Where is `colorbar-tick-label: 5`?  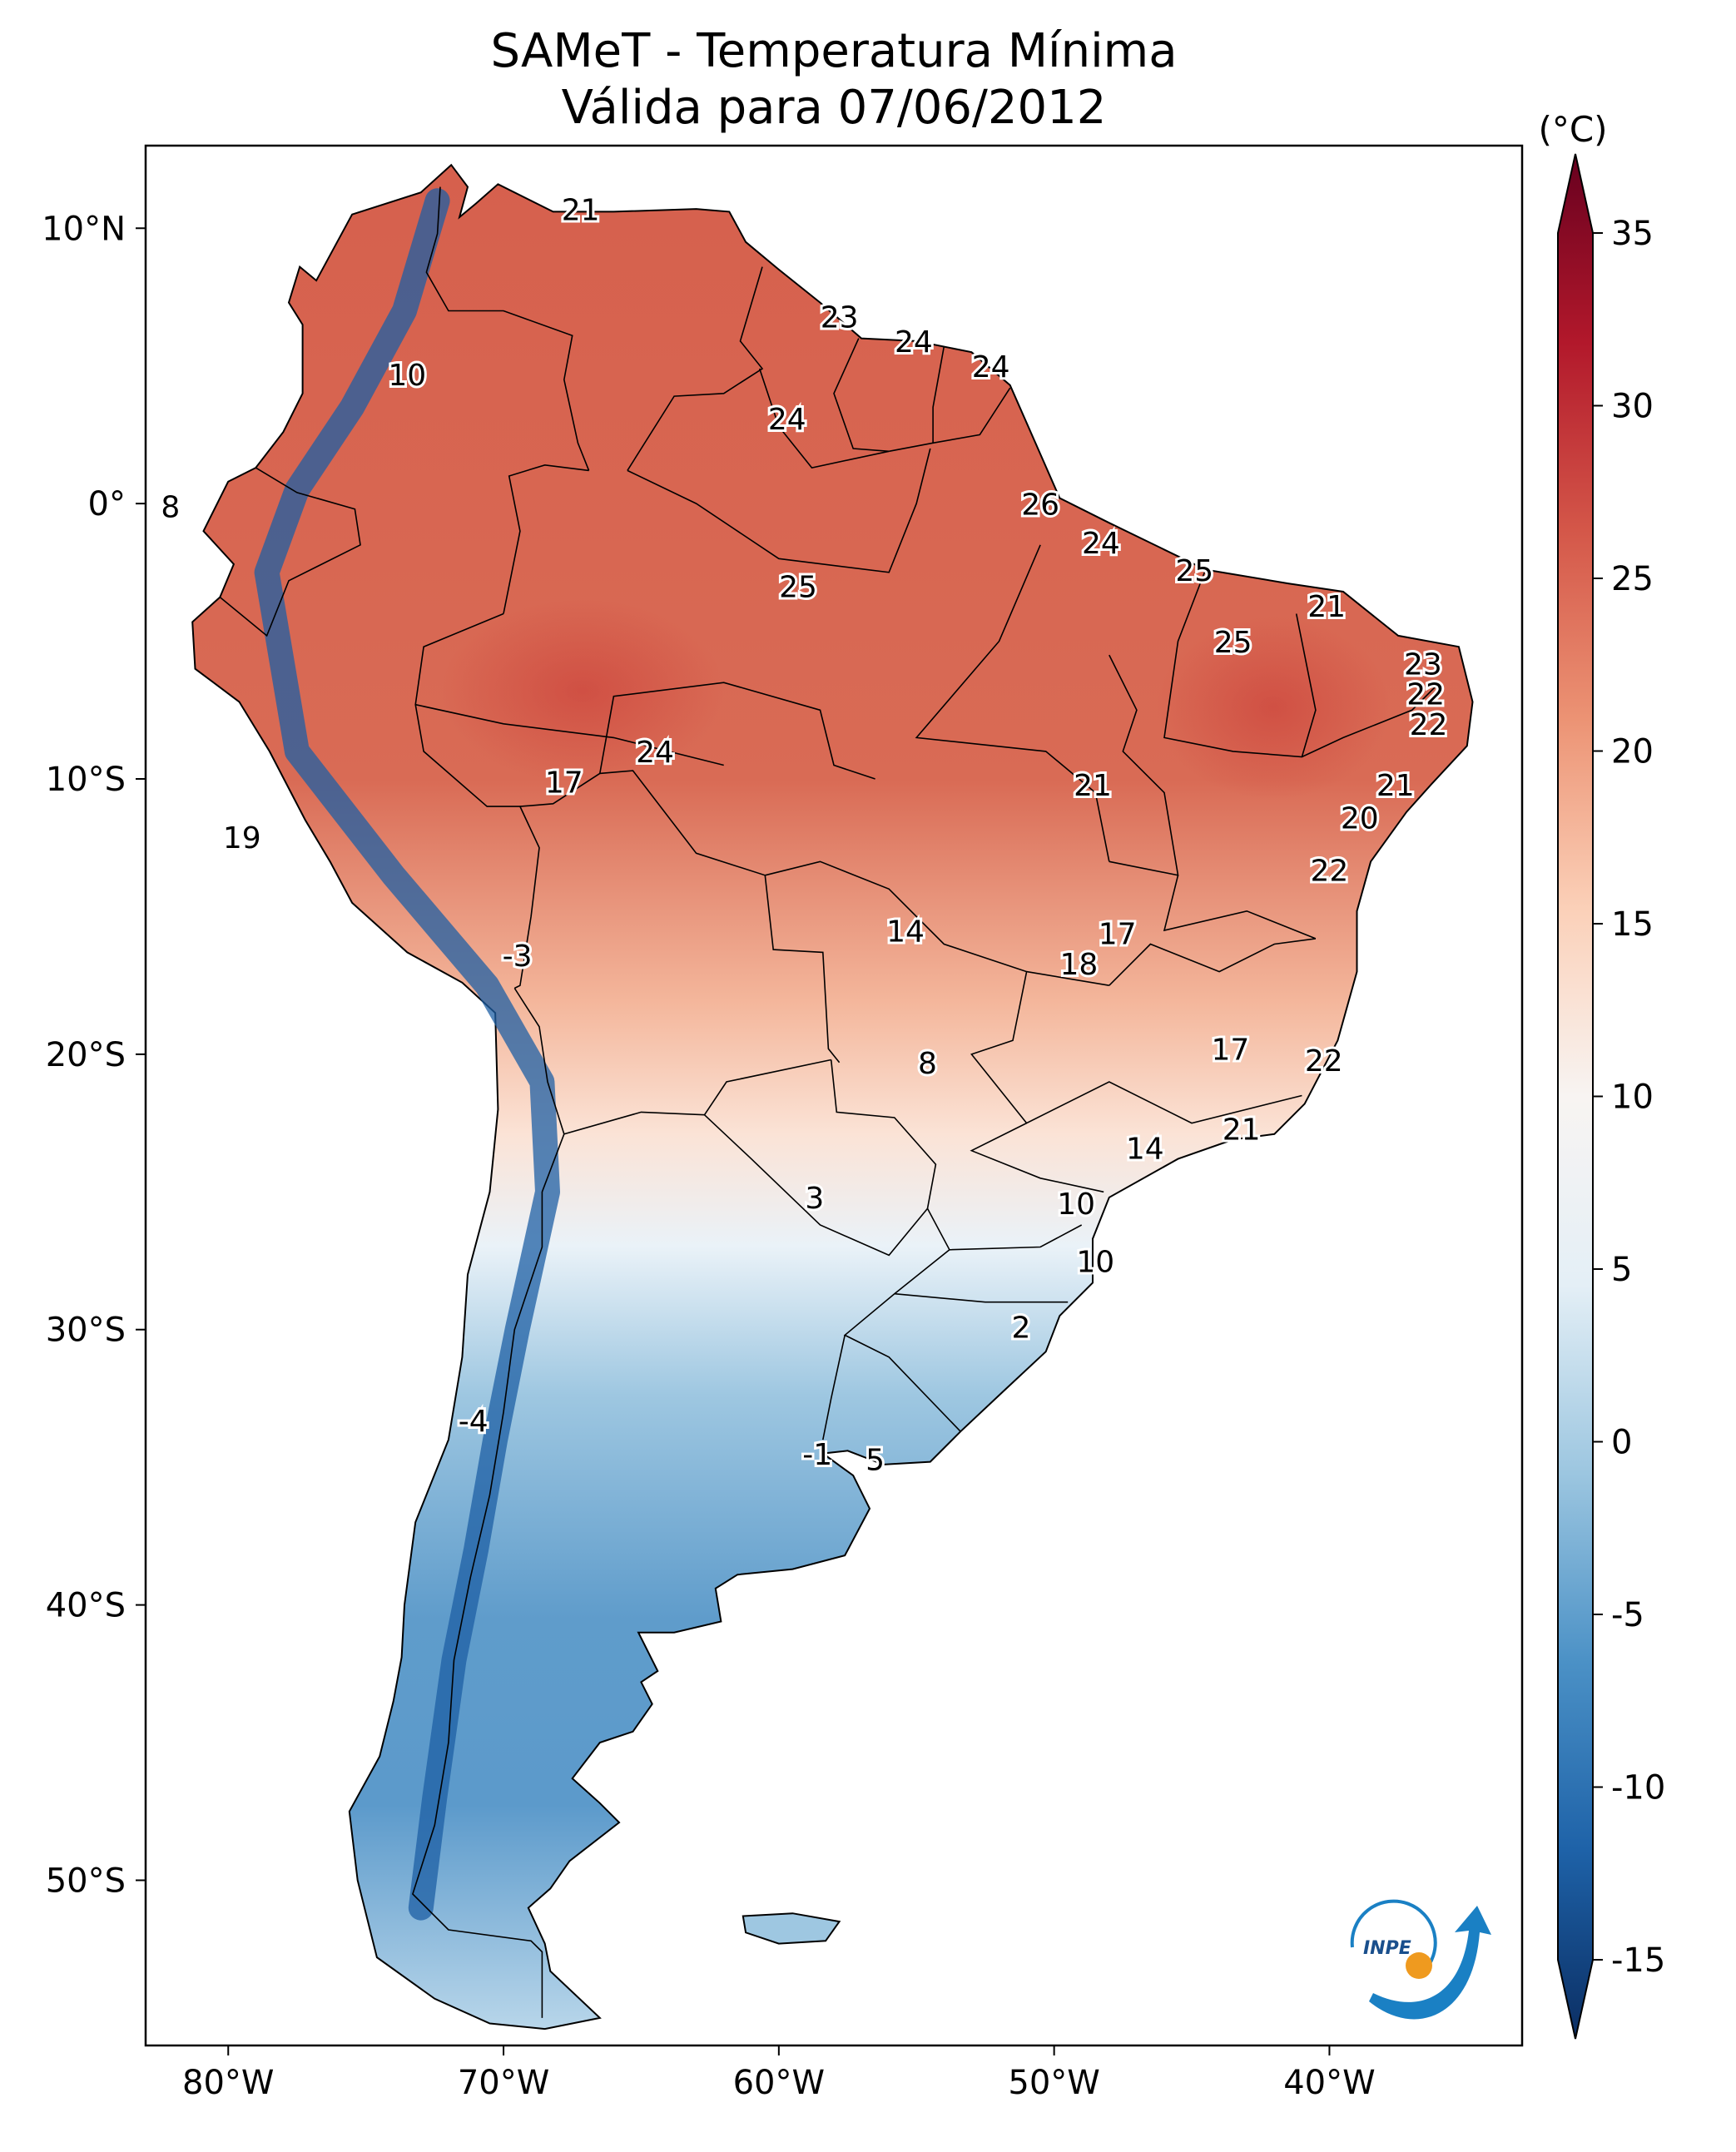 colorbar-tick-label: 5 is located at coordinates (1621, 1270).